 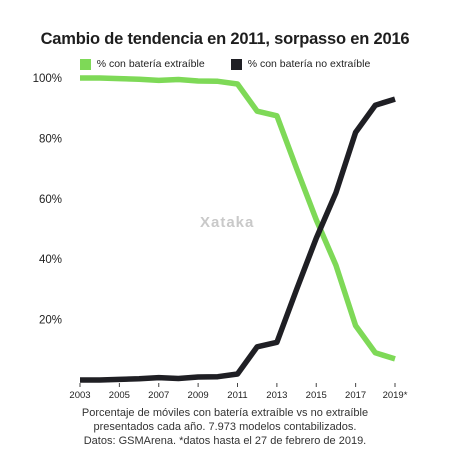 What do you see at coordinates (316, 395) in the screenshot?
I see `x-tick-label: 2015` at bounding box center [316, 395].